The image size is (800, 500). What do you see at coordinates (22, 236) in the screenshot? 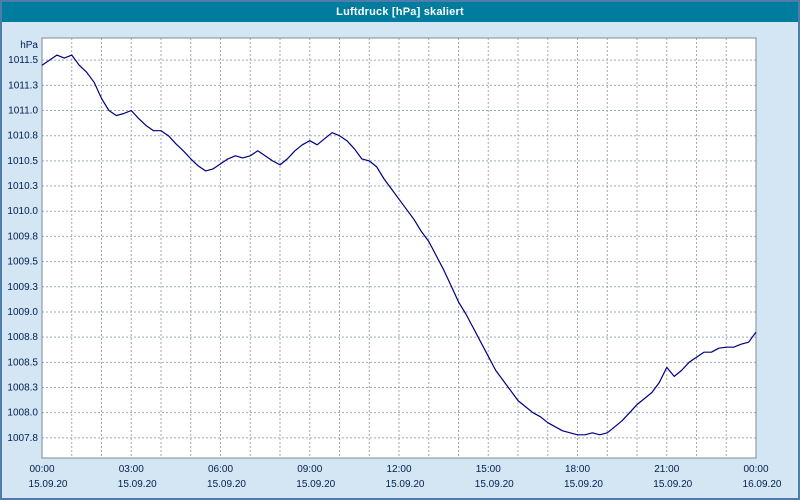
I see `y-tick-label: 1009.8` at bounding box center [22, 236].